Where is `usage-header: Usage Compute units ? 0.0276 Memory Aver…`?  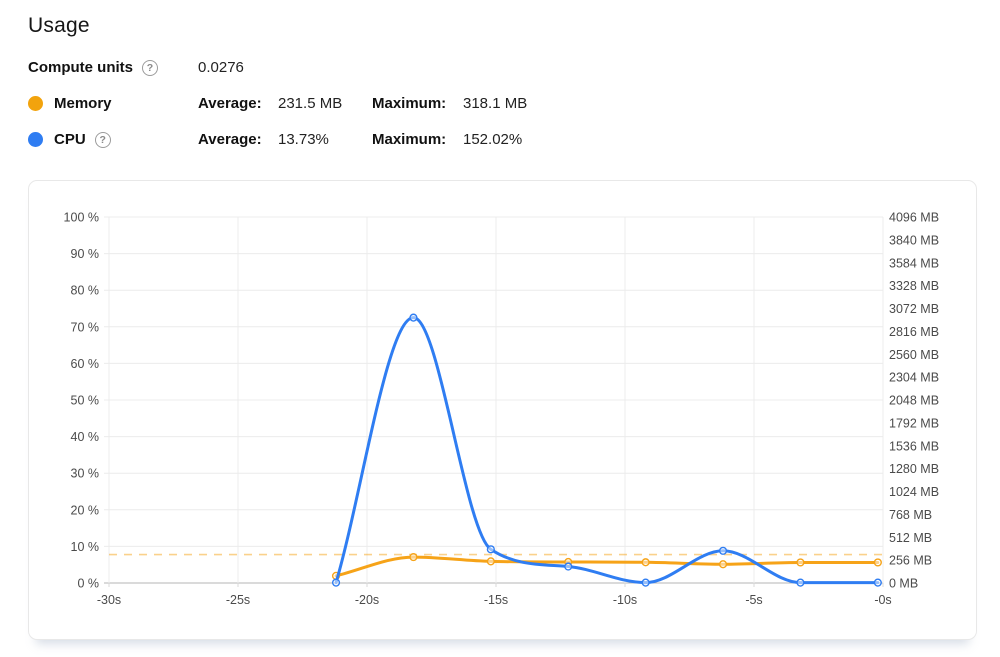 usage-header: Usage Compute units ? 0.0276 Memory Aver… is located at coordinates (277, 81).